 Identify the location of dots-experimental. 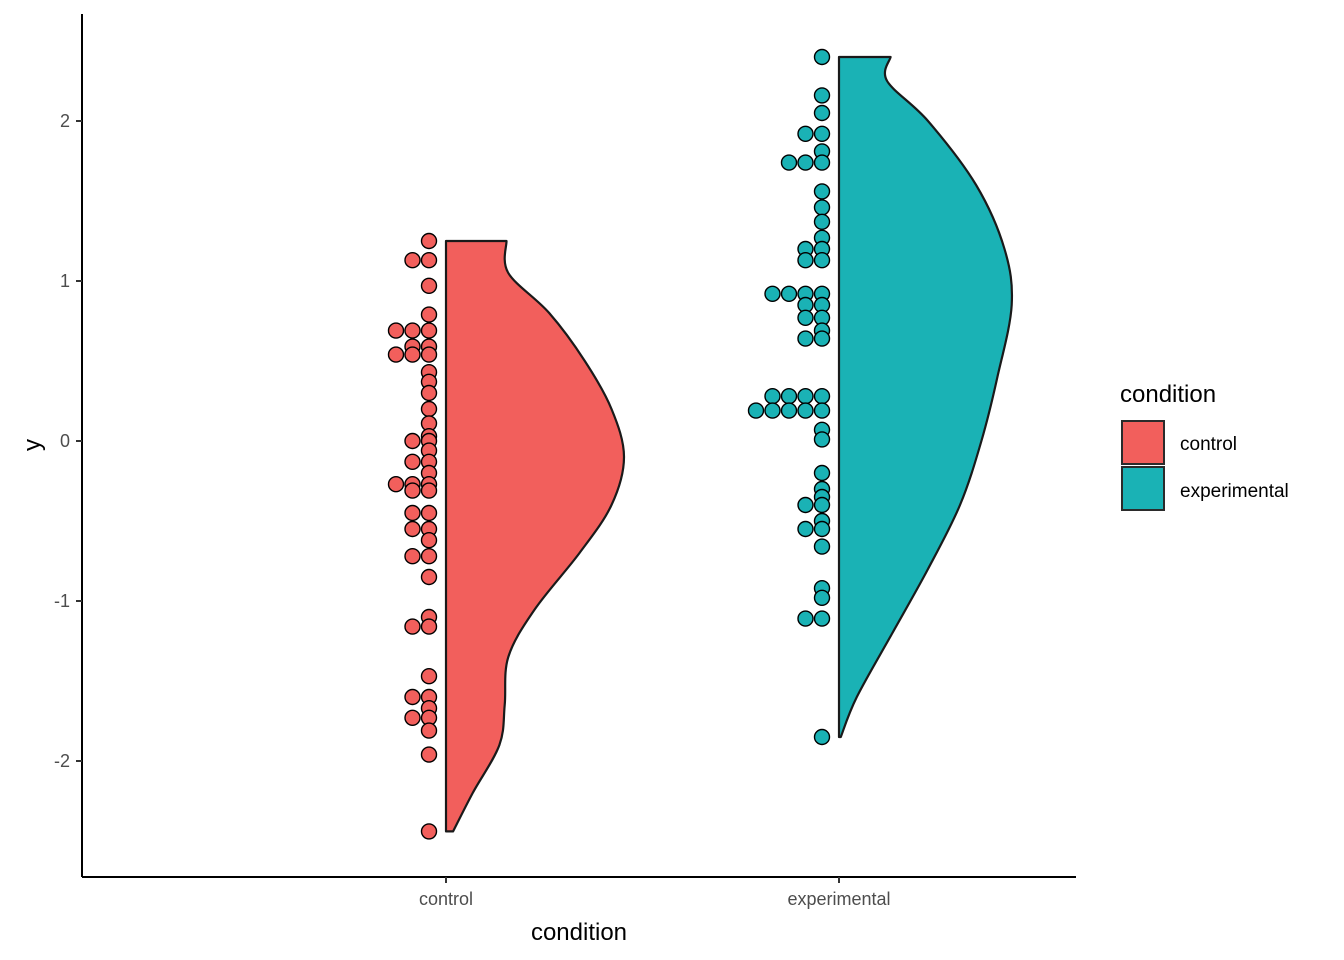
(789, 397).